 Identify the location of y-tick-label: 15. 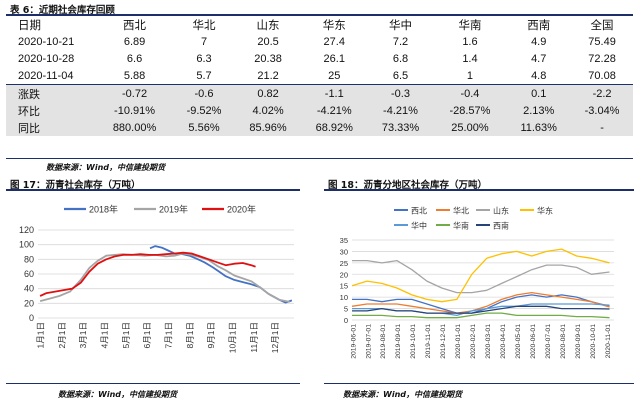
(344, 286).